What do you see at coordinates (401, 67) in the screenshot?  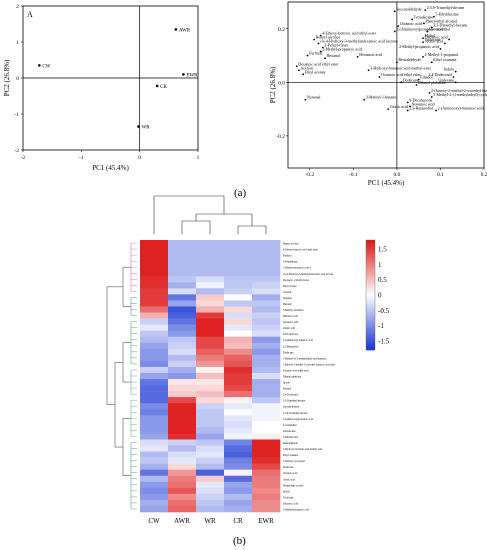 I see `loading-point-label: 3-Hydroxy-butanoic acid methyl ester` at bounding box center [401, 67].